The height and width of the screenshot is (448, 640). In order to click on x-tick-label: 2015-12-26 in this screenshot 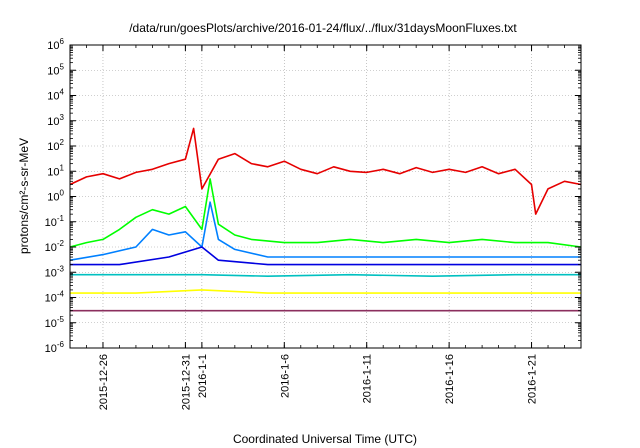, I will do `click(104, 382)`.